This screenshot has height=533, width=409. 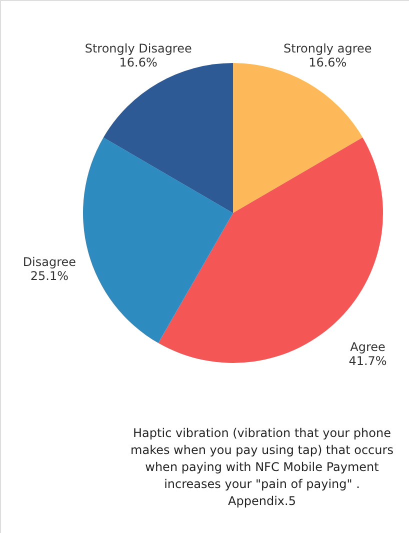 I want to click on data-label: 25.1%, so click(x=49, y=275).